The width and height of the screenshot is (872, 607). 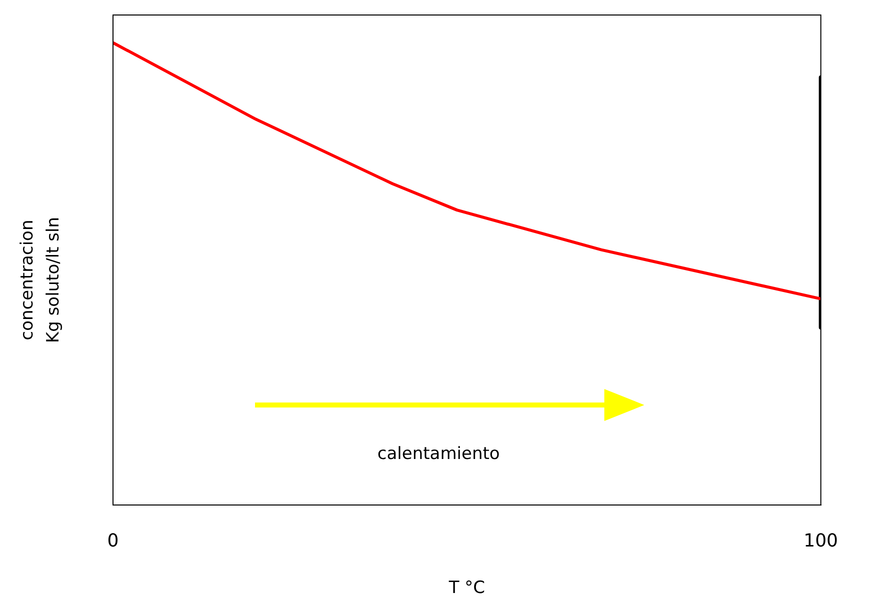 What do you see at coordinates (40, 280) in the screenshot?
I see `y-axis-title: concentracion Kg soluto/lt sln` at bounding box center [40, 280].